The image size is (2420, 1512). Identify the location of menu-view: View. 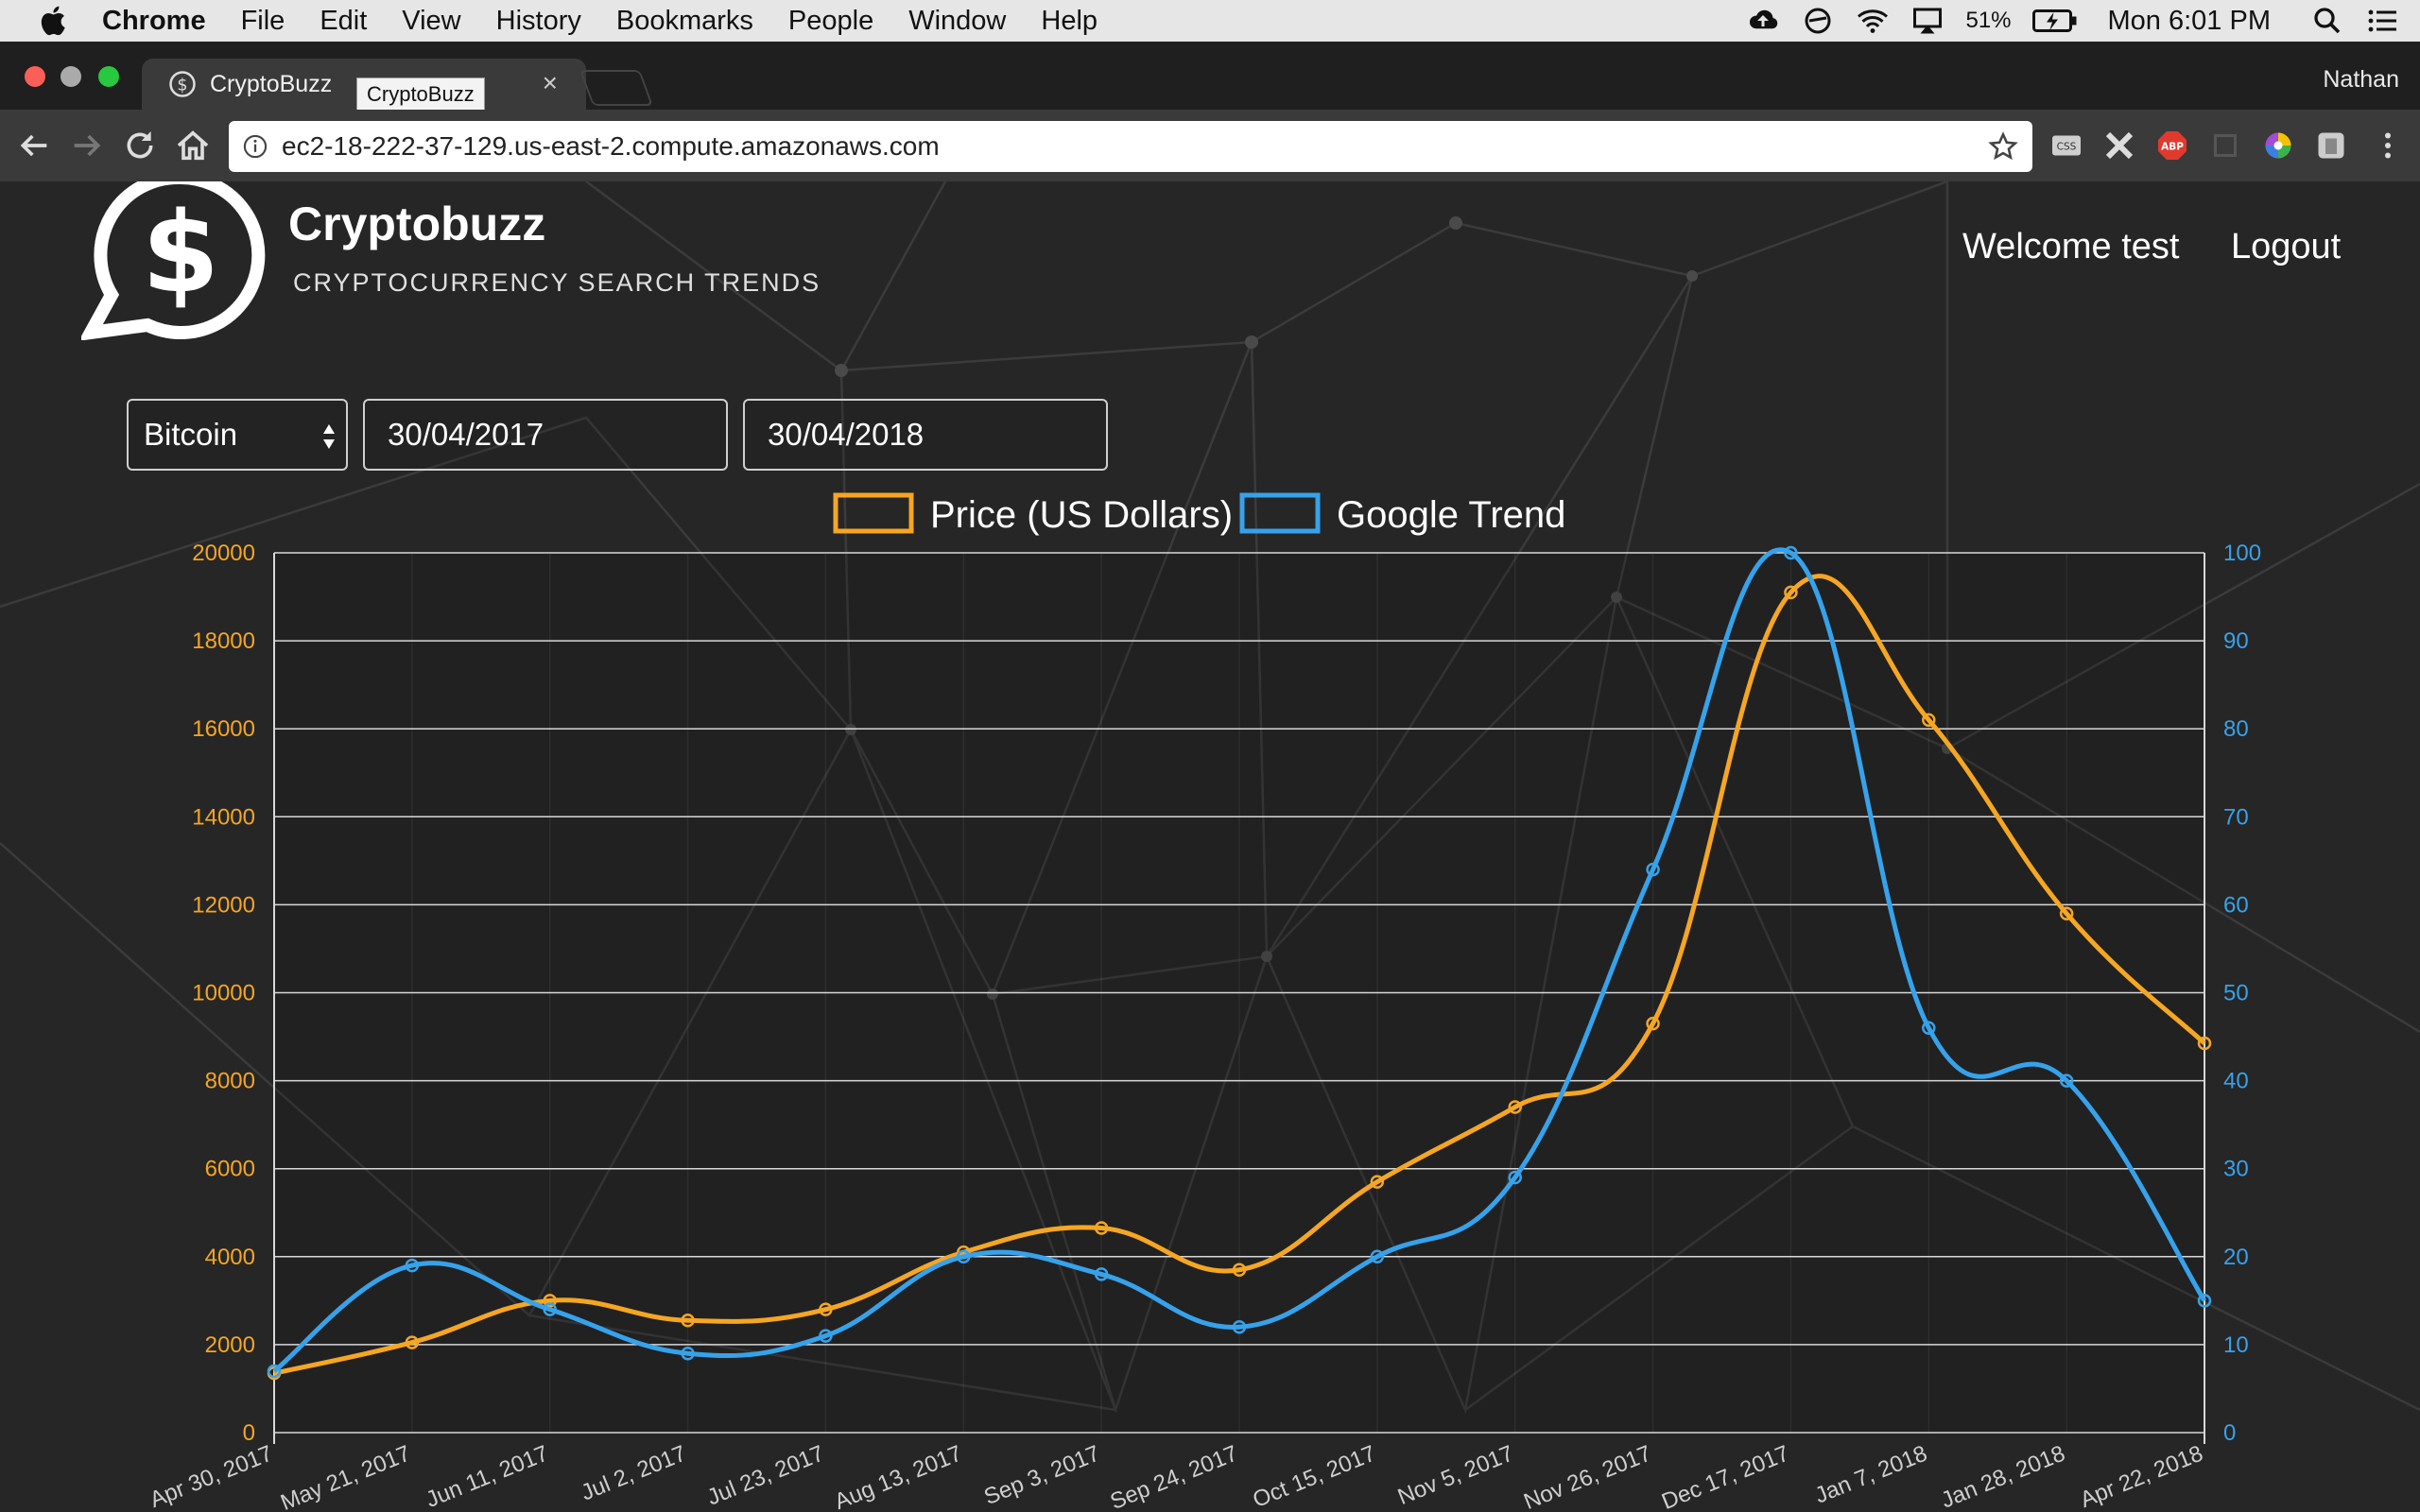
(431, 20).